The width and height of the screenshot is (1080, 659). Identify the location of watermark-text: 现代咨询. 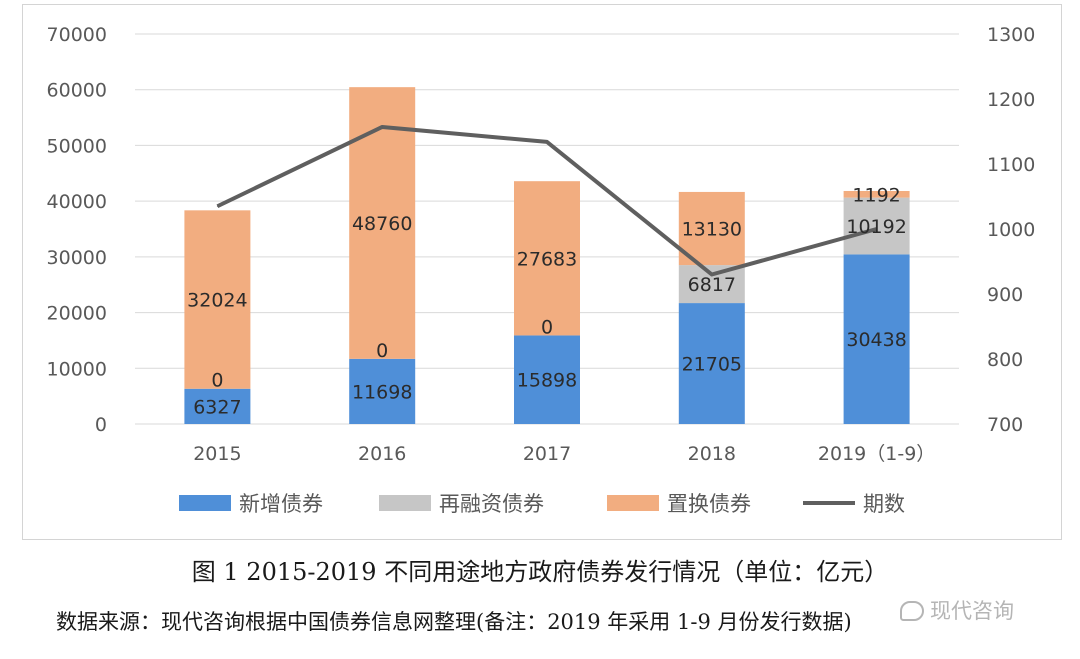
(972, 611).